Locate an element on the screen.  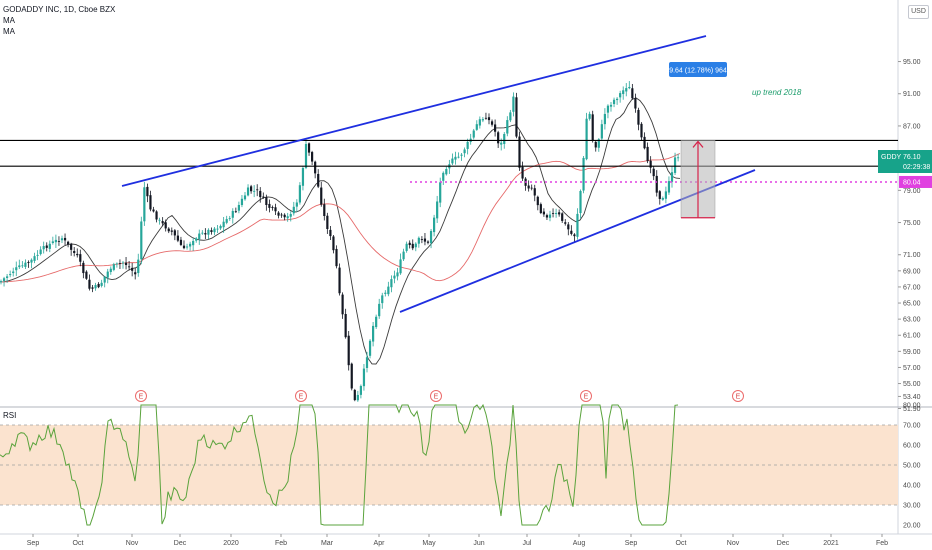
time-tick-label: Feb is located at coordinates (281, 543).